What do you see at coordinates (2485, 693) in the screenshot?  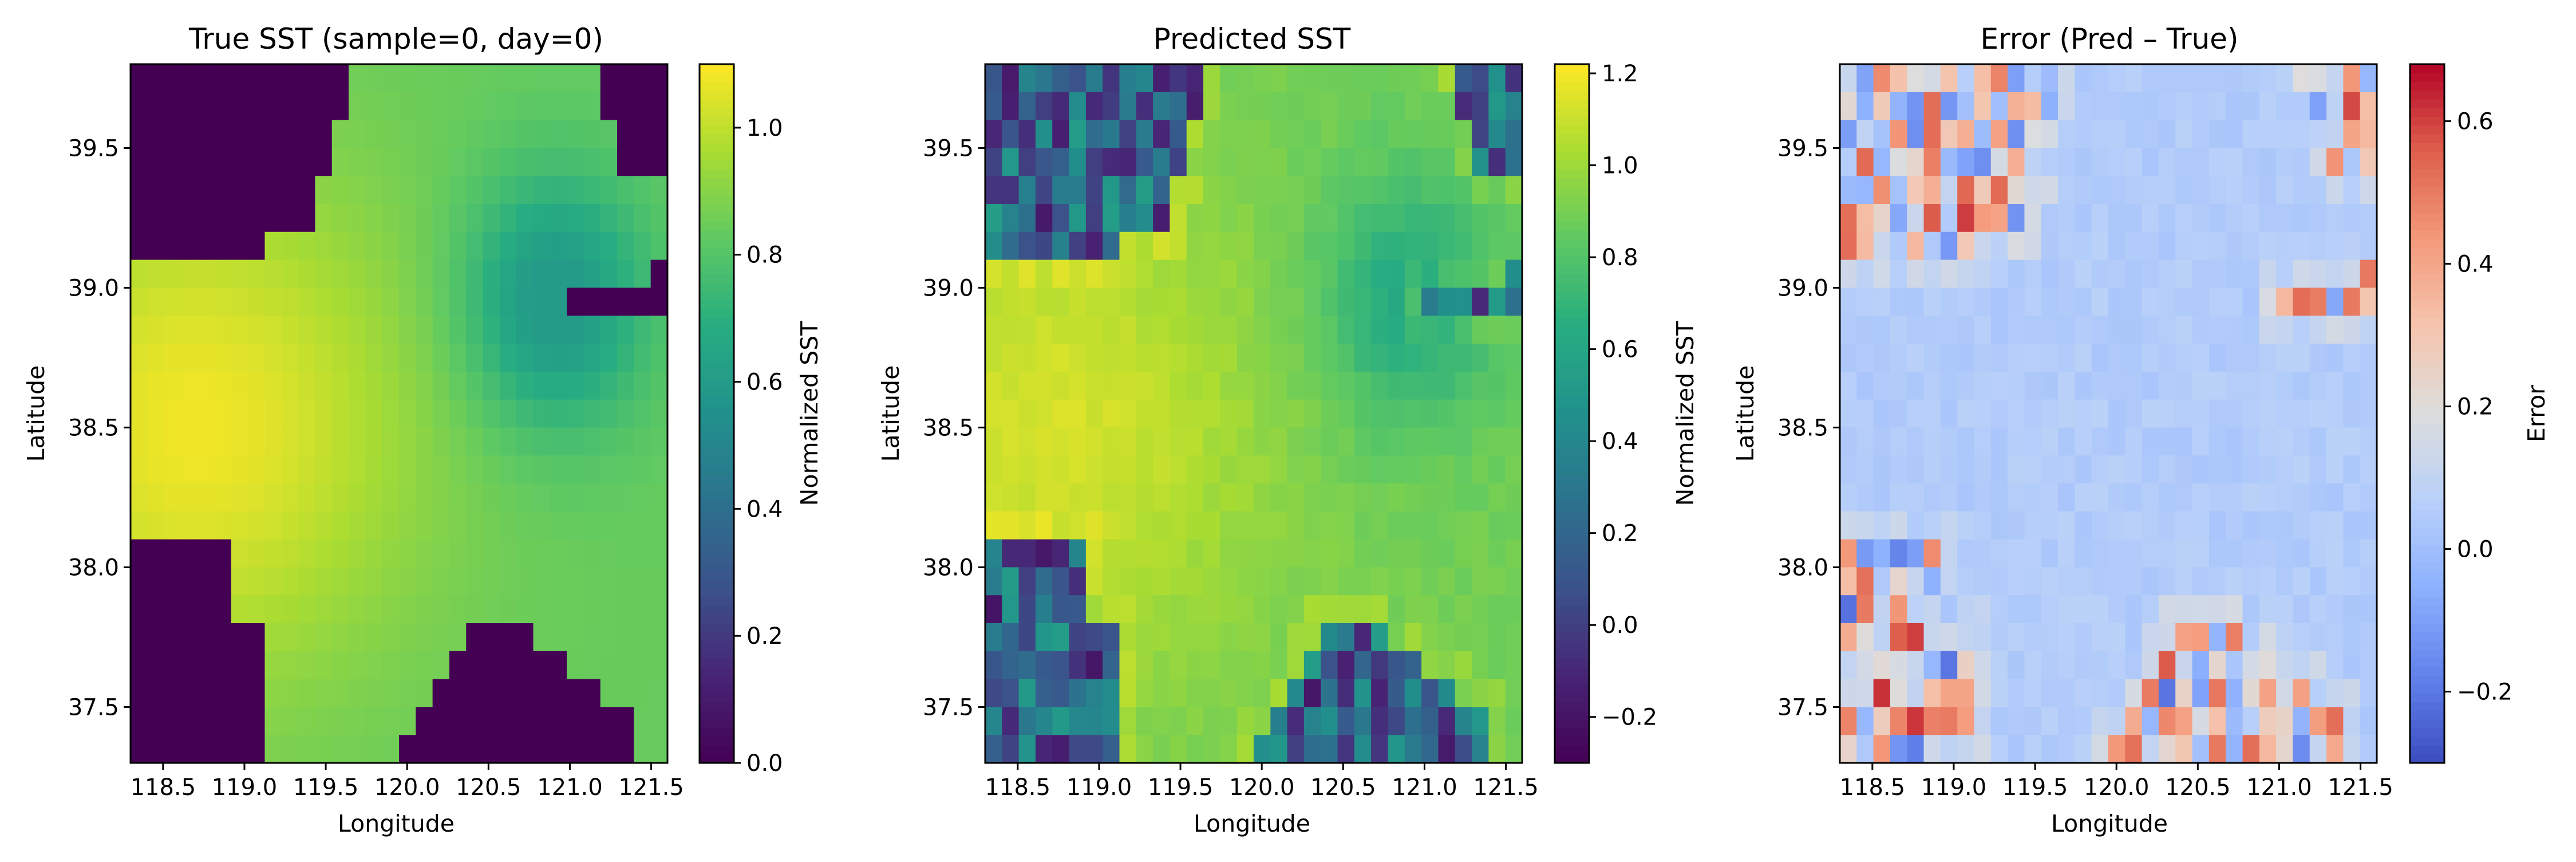 I see `colorbar-tick-label: −0.2` at bounding box center [2485, 693].